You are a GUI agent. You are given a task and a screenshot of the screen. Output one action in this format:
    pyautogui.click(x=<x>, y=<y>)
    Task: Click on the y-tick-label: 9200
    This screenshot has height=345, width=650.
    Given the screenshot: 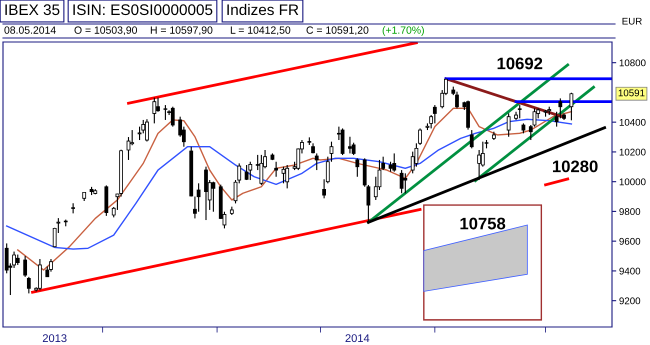 What is the action you would take?
    pyautogui.click(x=629, y=300)
    